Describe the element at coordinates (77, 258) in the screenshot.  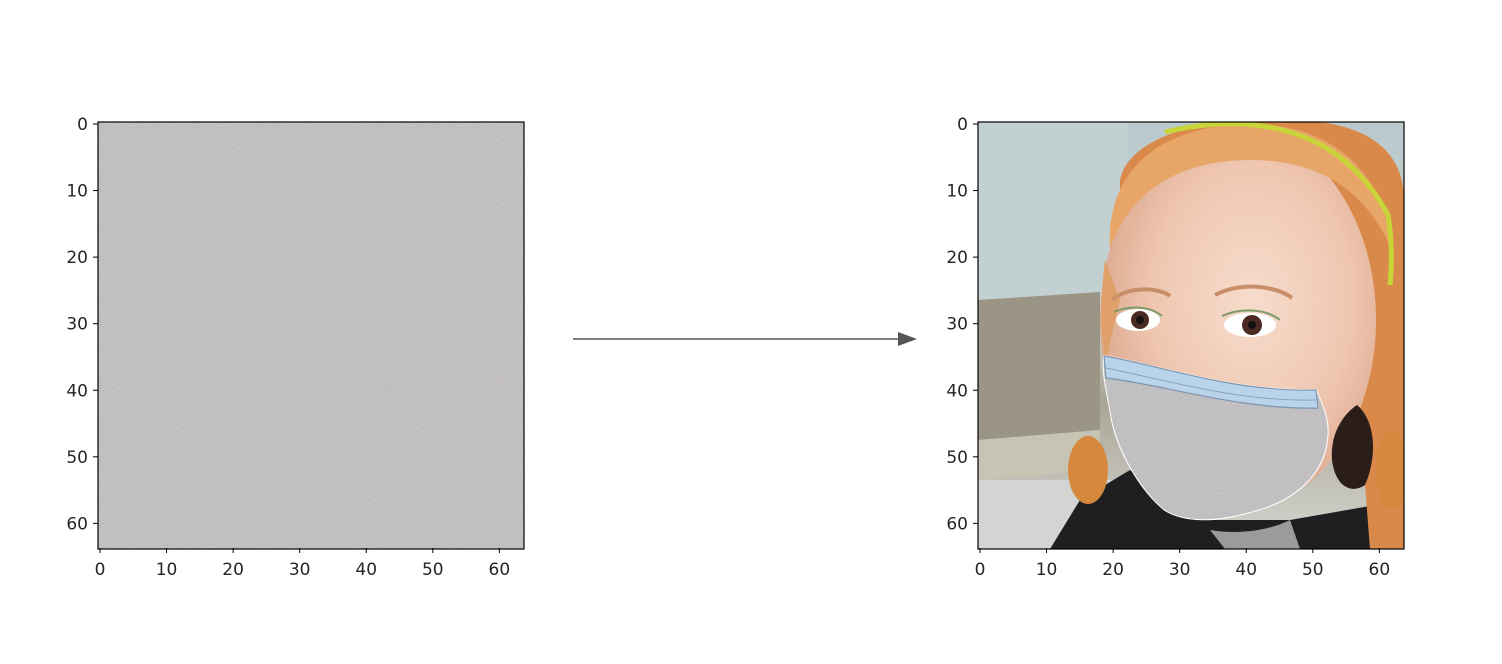
I see `left-y-tick-label: 20` at that location.